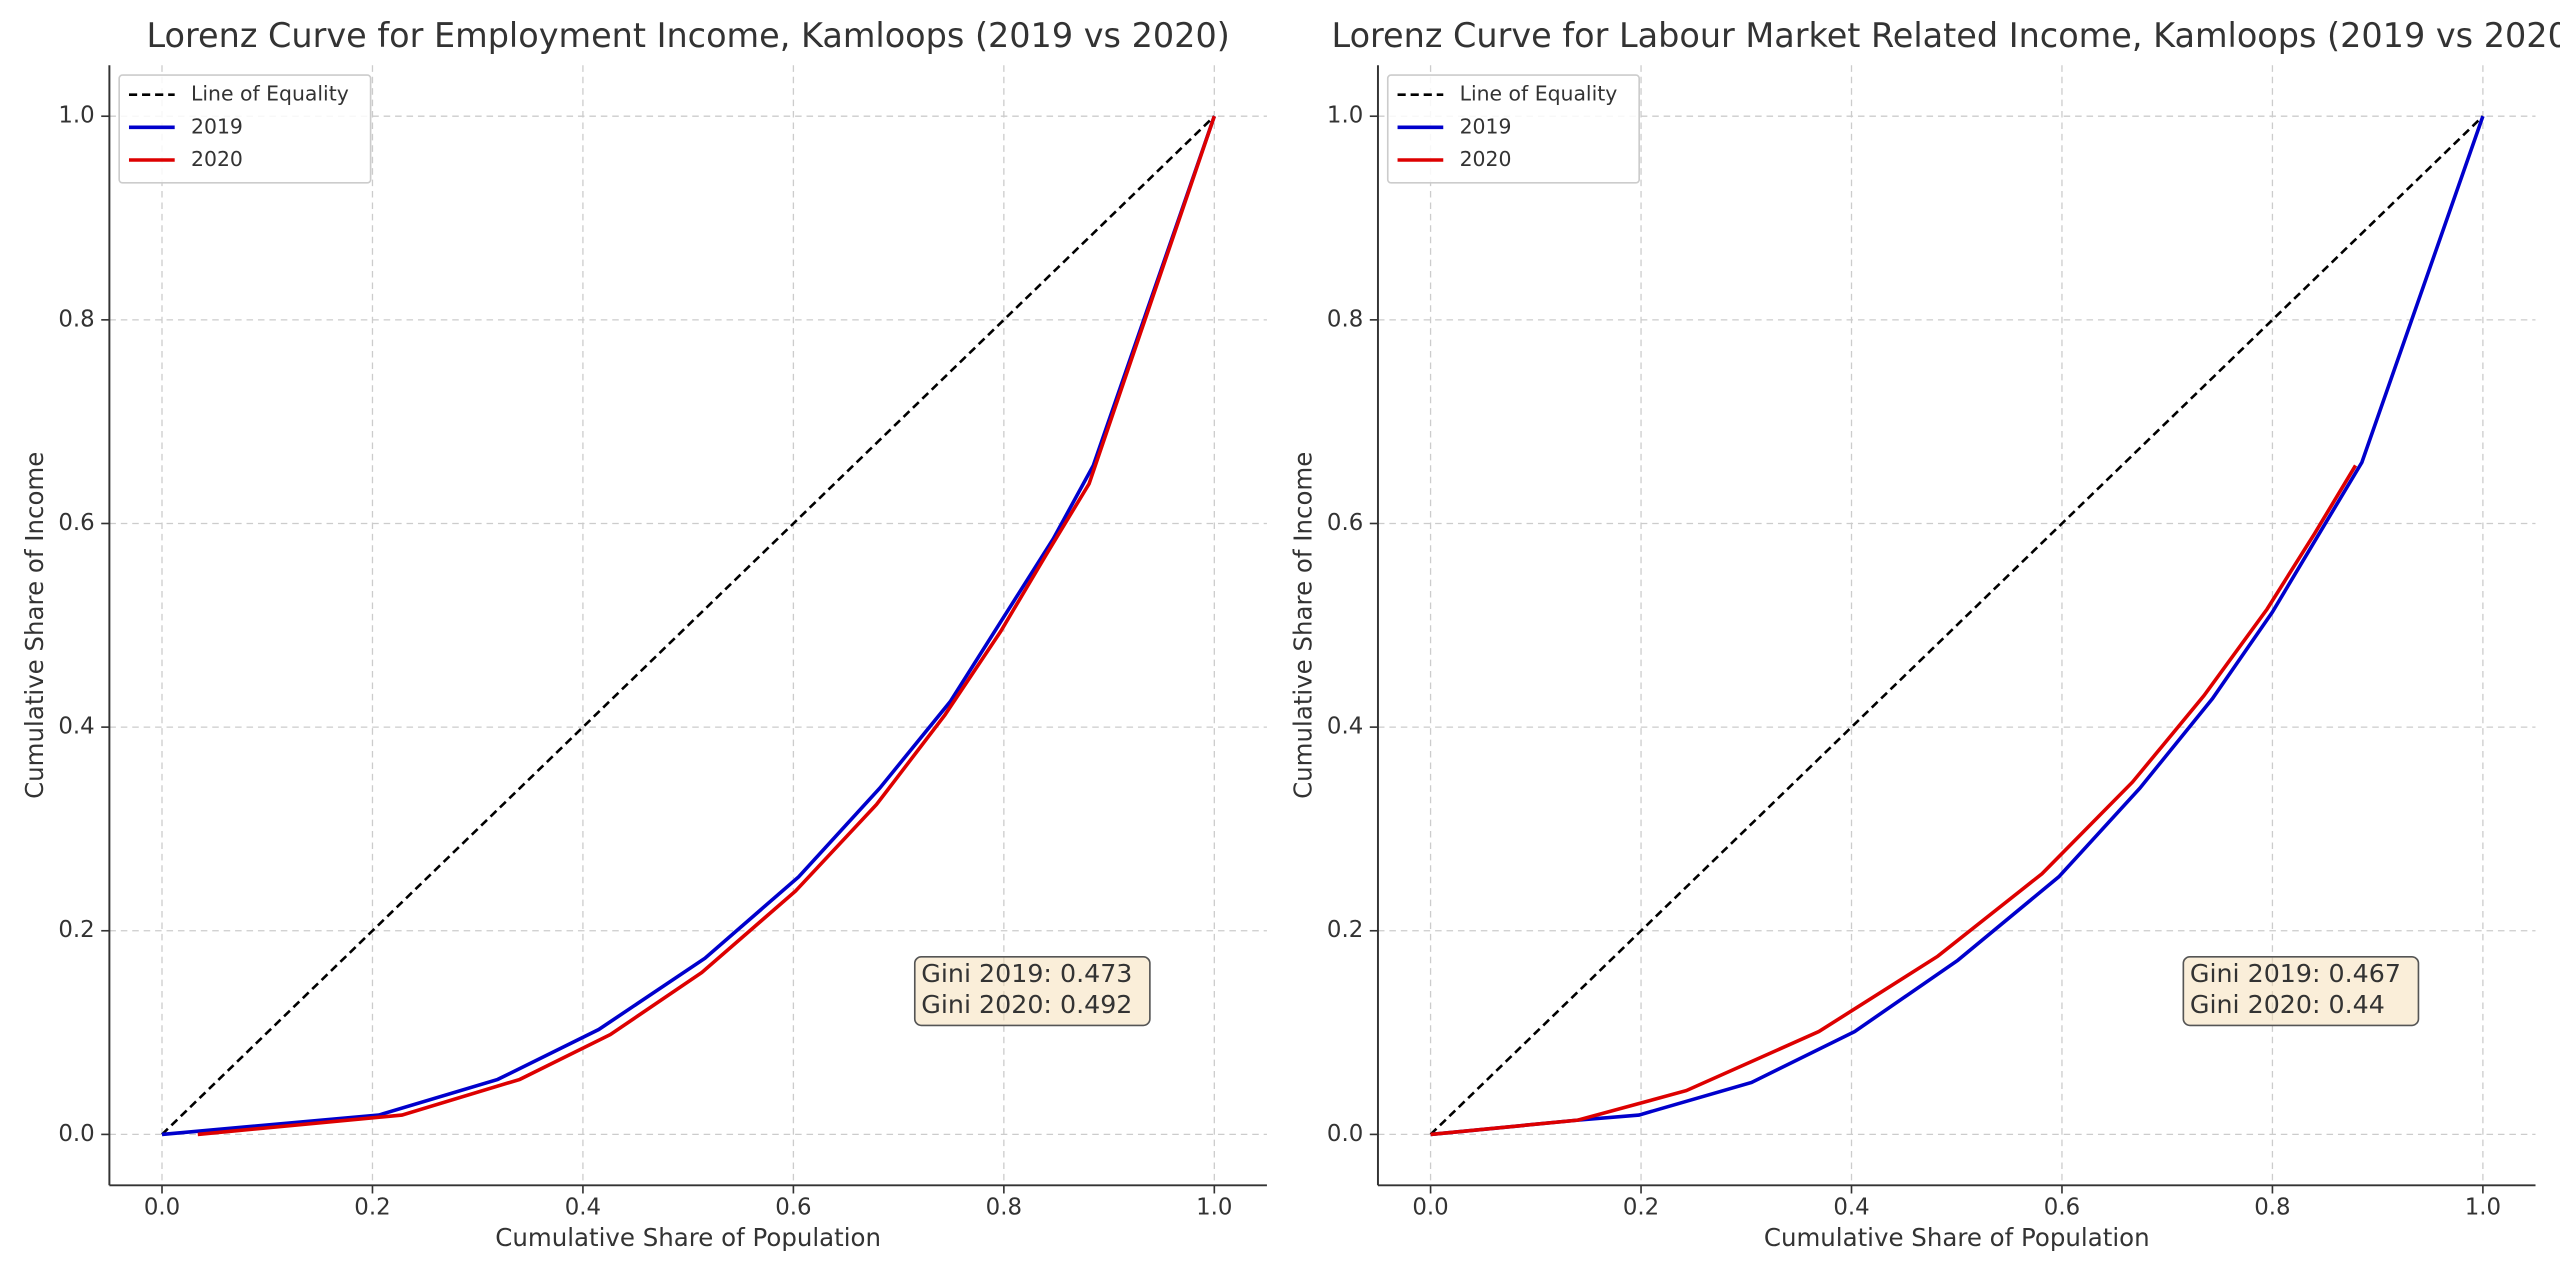  What do you see at coordinates (1026, 1004) in the screenshot?
I see `annotation-text: Gini 2020: 0.492` at bounding box center [1026, 1004].